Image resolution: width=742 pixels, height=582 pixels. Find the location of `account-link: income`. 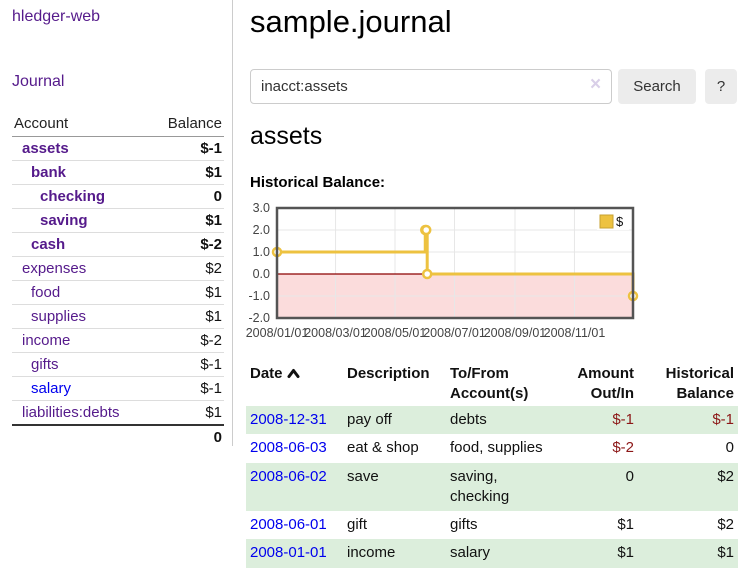

account-link: income is located at coordinates (46, 340).